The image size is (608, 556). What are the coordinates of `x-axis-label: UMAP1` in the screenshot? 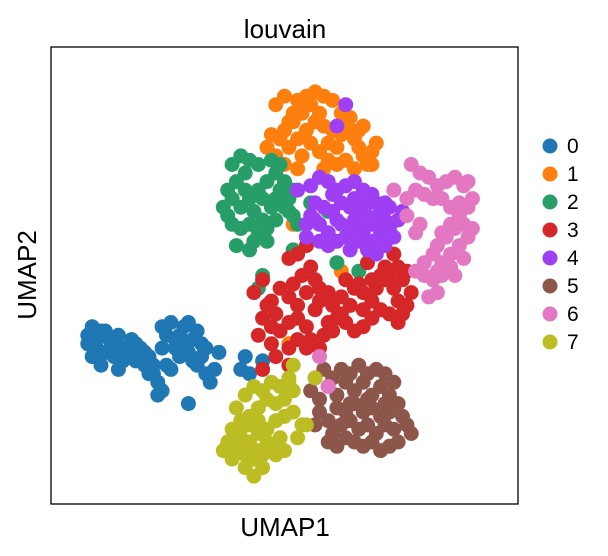 It's located at (285, 527).